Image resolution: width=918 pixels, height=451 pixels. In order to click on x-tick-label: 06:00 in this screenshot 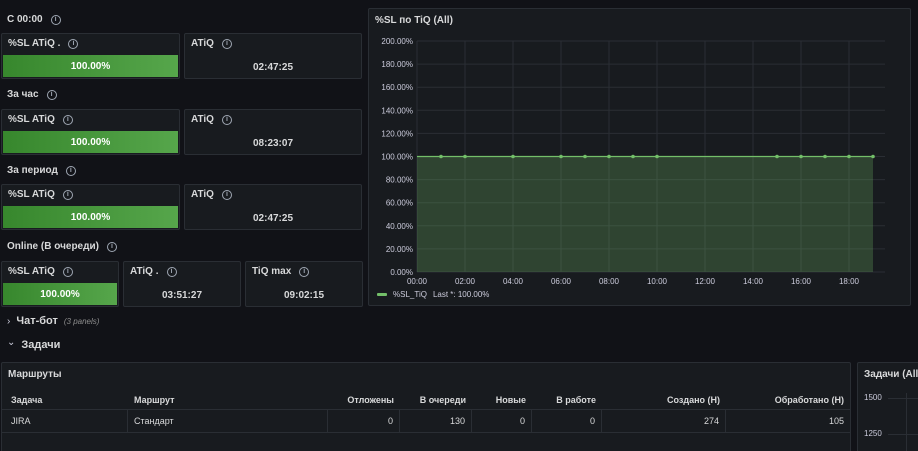, I will do `click(561, 281)`.